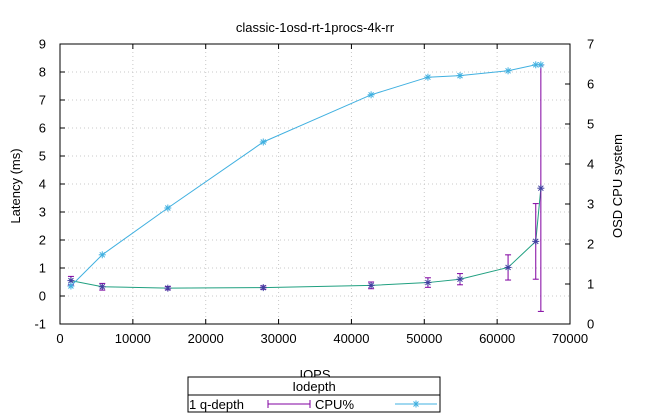 Image resolution: width=650 pixels, height=420 pixels. What do you see at coordinates (42, 44) in the screenshot?
I see `y-tick-label: 9` at bounding box center [42, 44].